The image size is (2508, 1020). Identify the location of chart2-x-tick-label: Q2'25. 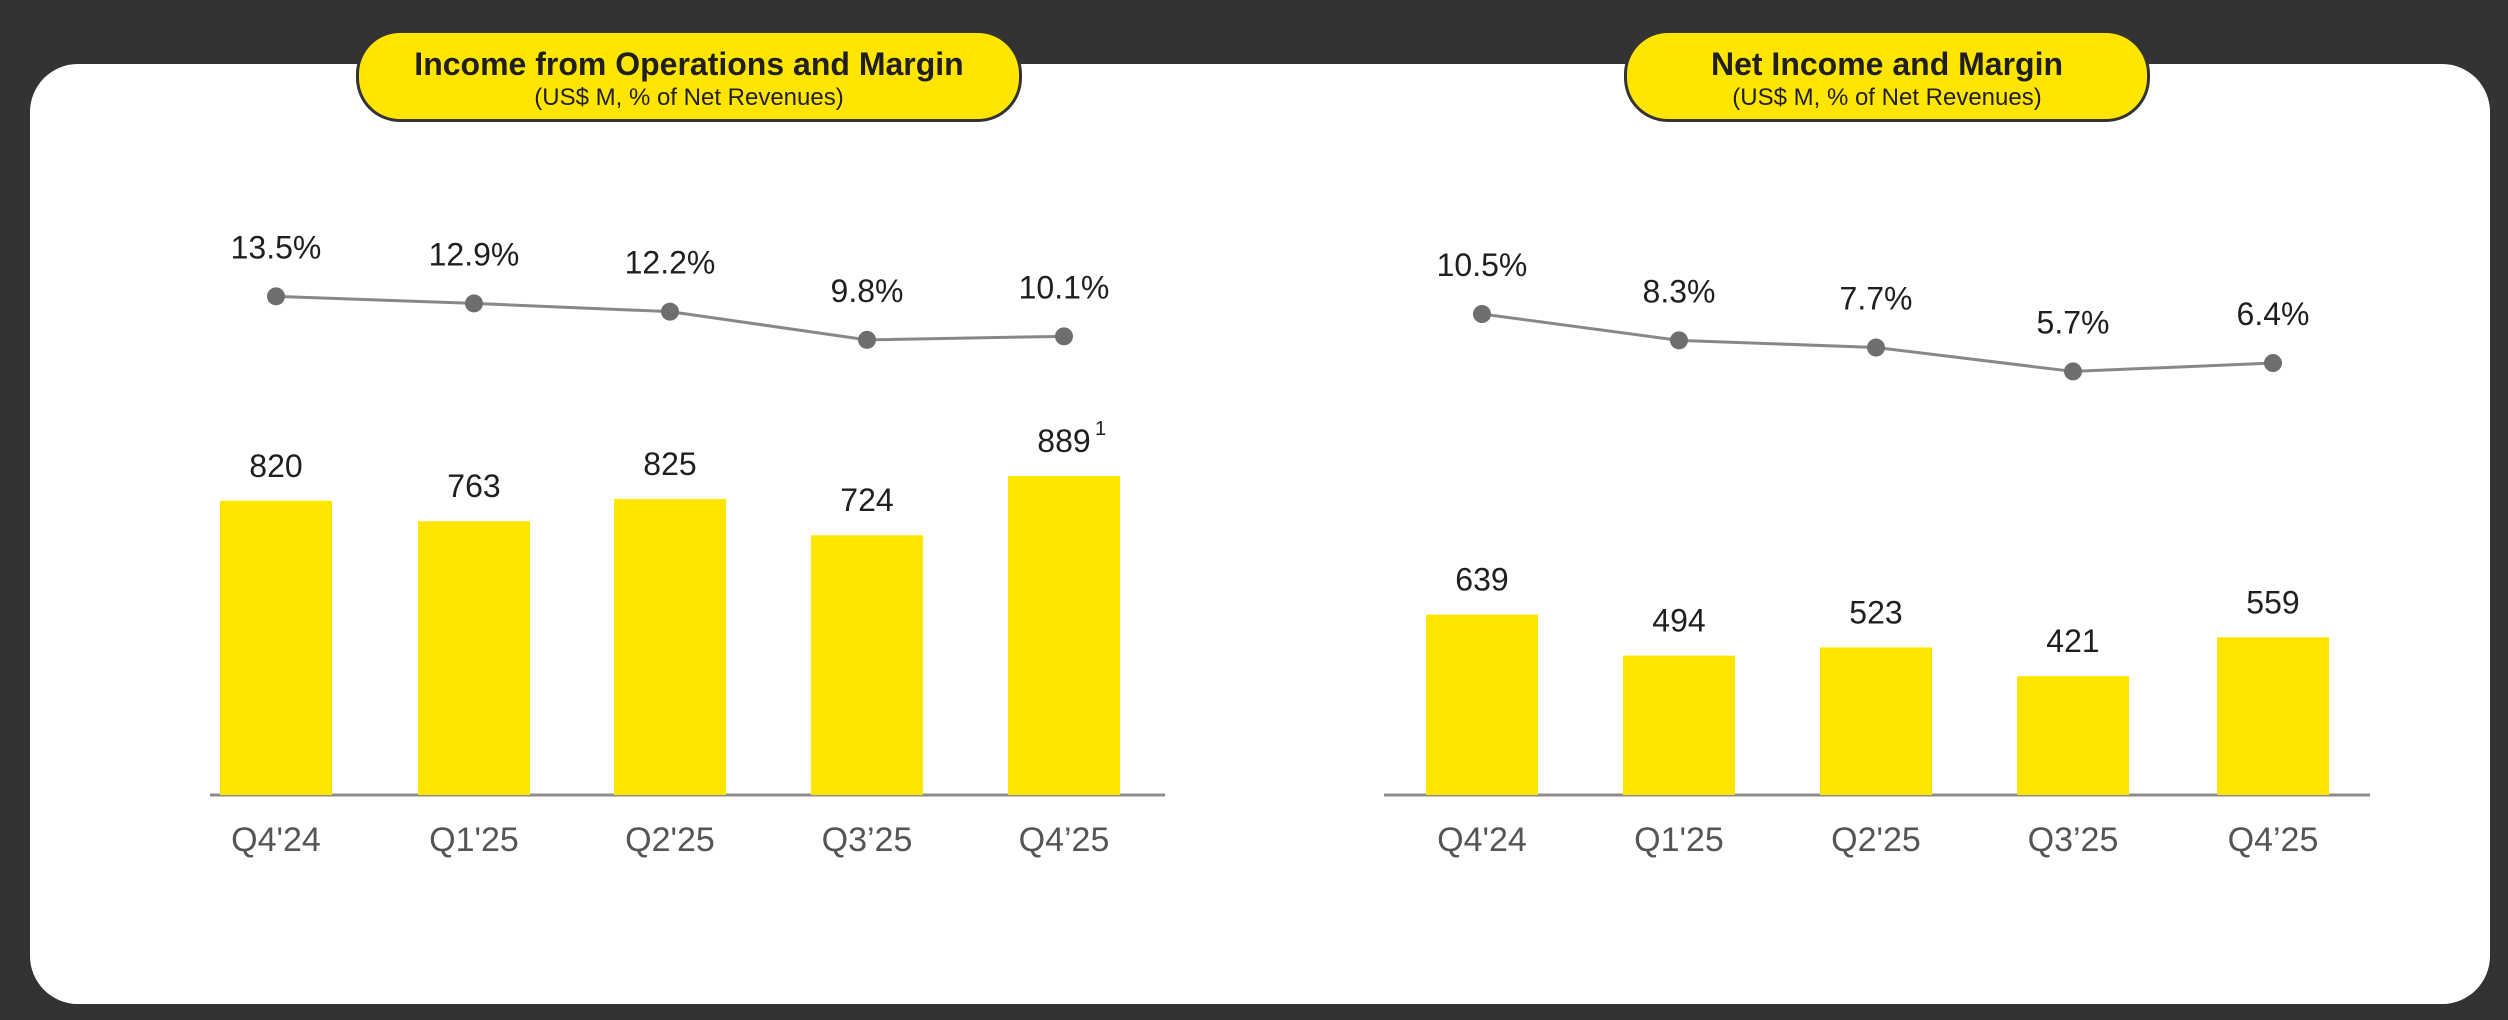
(1876, 840).